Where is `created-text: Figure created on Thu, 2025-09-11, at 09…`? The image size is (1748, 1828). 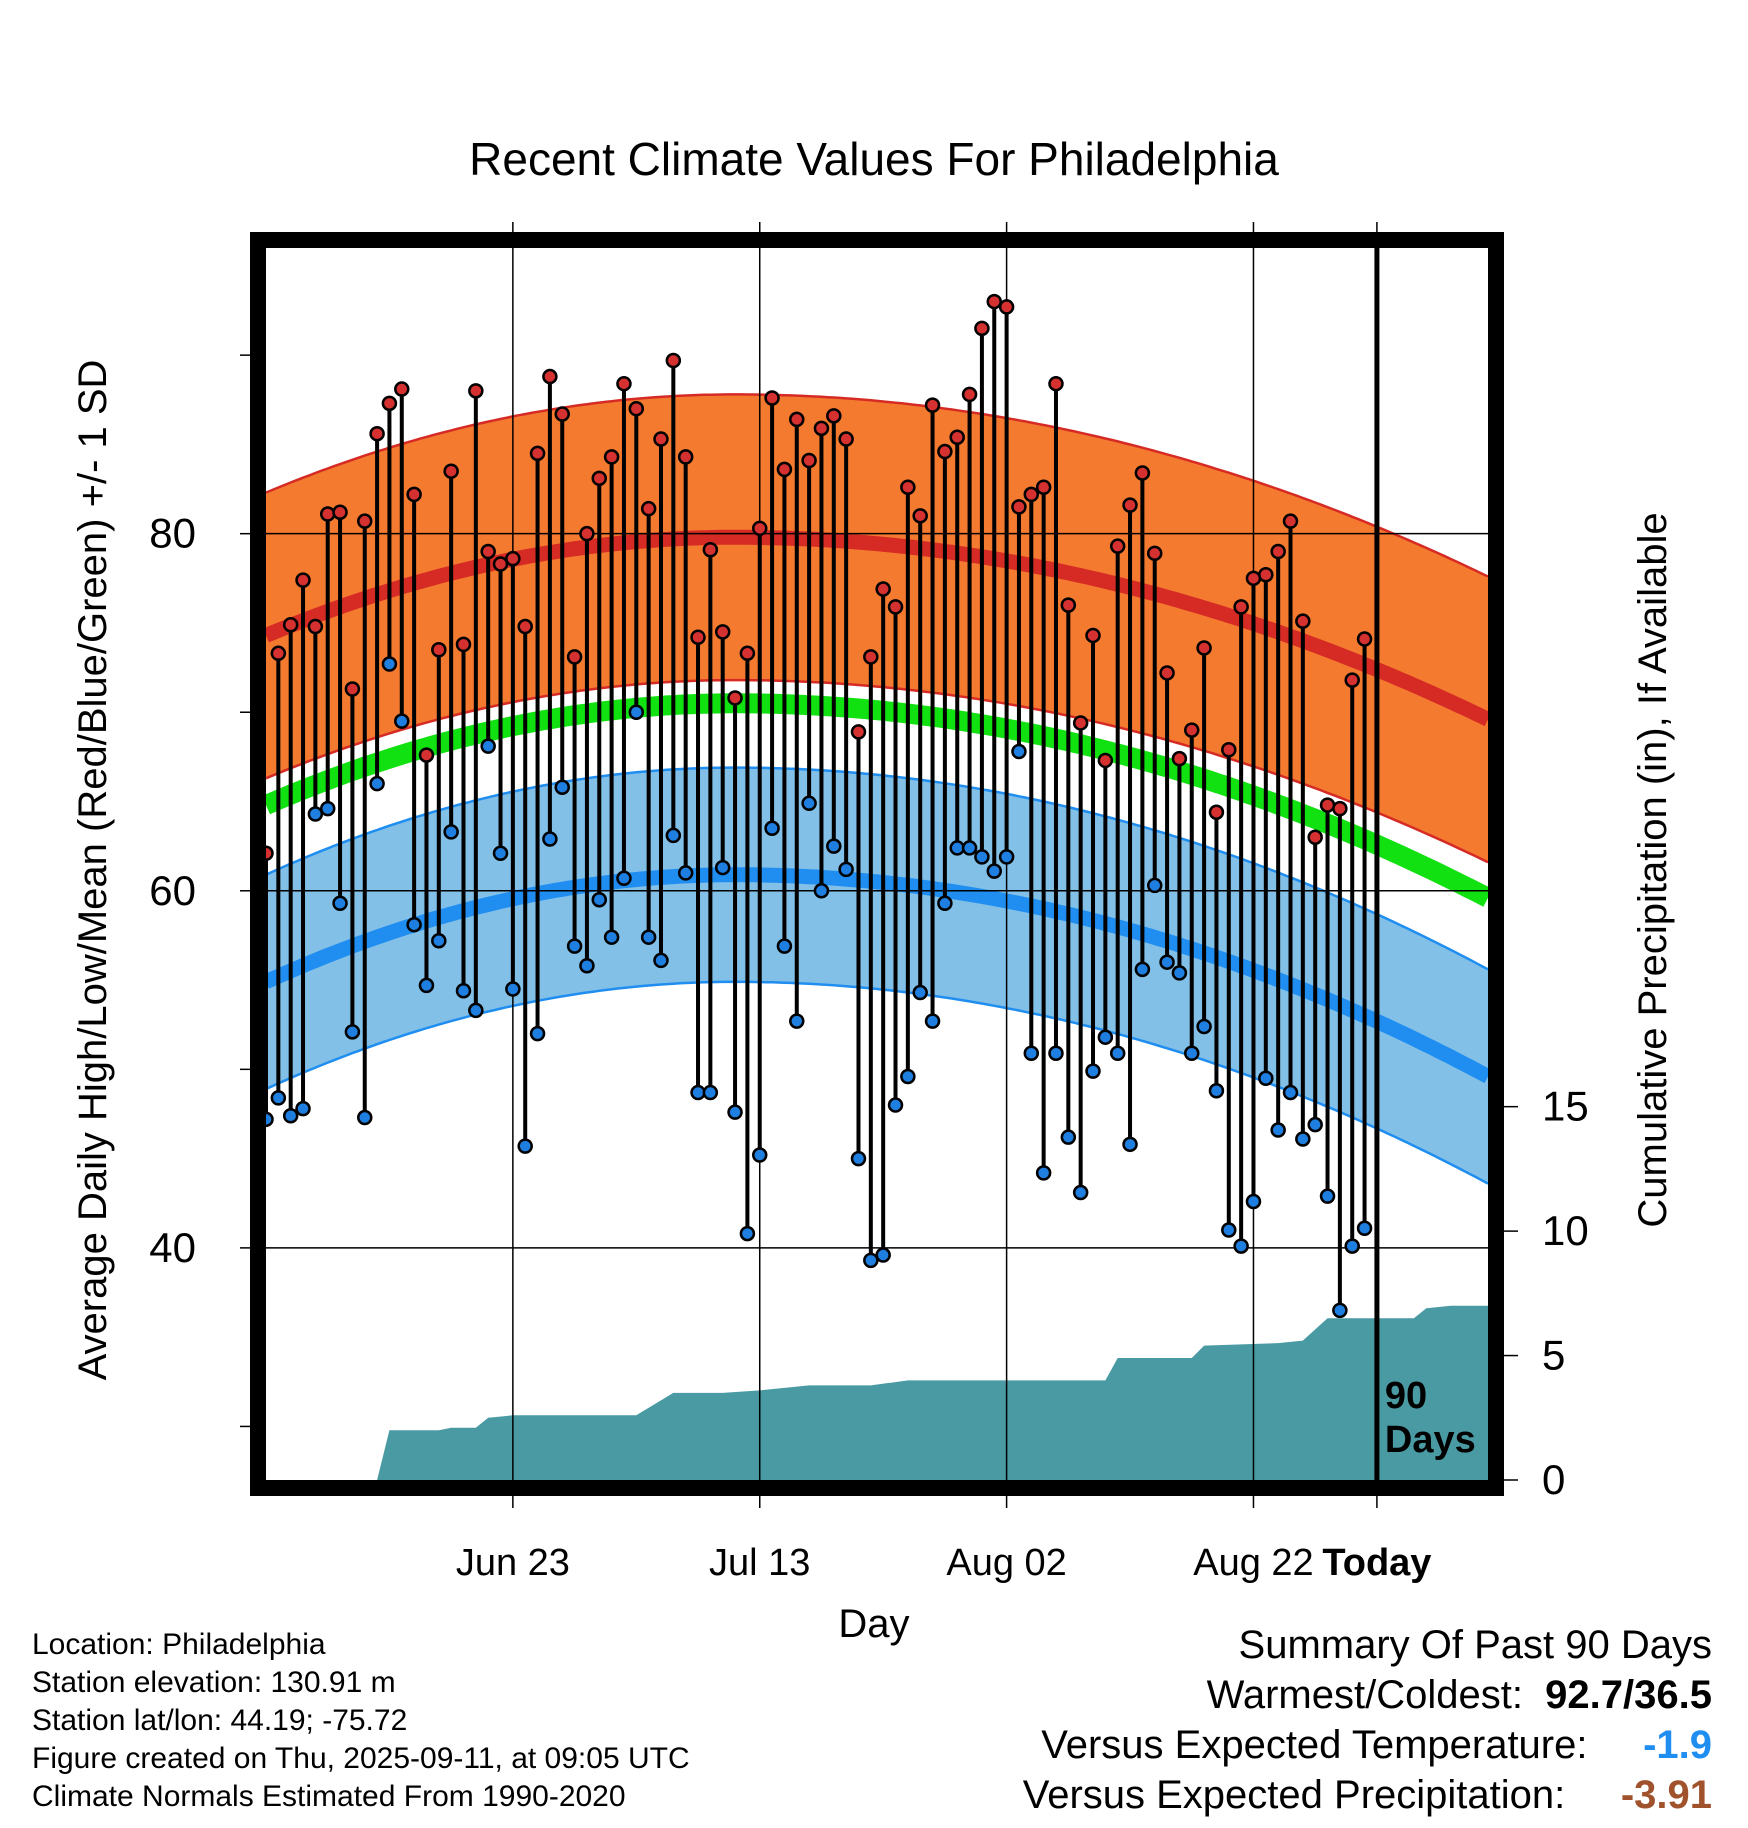 created-text: Figure created on Thu, 2025-09-11, at 09… is located at coordinates (361, 1758).